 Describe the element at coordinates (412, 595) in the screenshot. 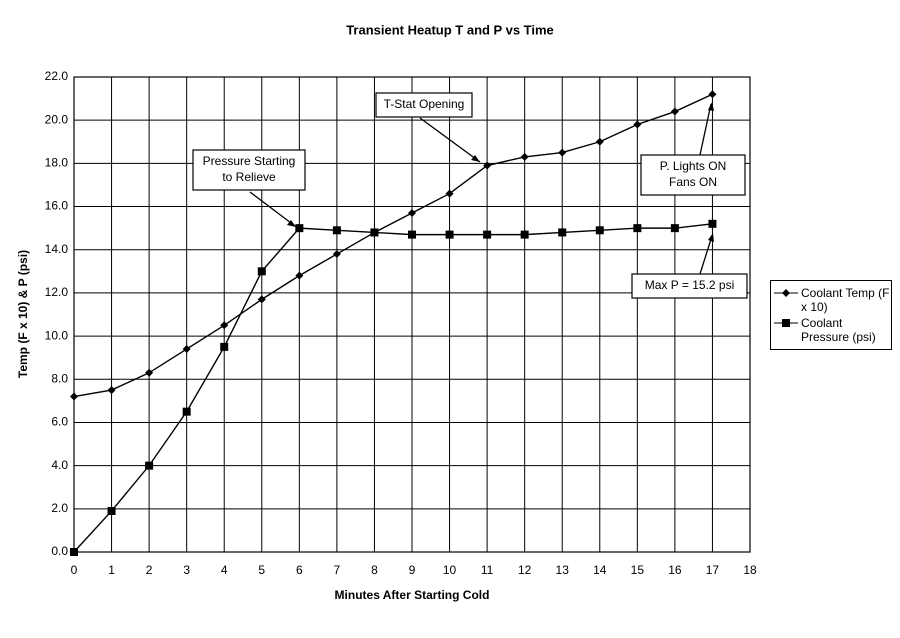

I see `x-axis-label: Minutes After Starting Cold` at that location.